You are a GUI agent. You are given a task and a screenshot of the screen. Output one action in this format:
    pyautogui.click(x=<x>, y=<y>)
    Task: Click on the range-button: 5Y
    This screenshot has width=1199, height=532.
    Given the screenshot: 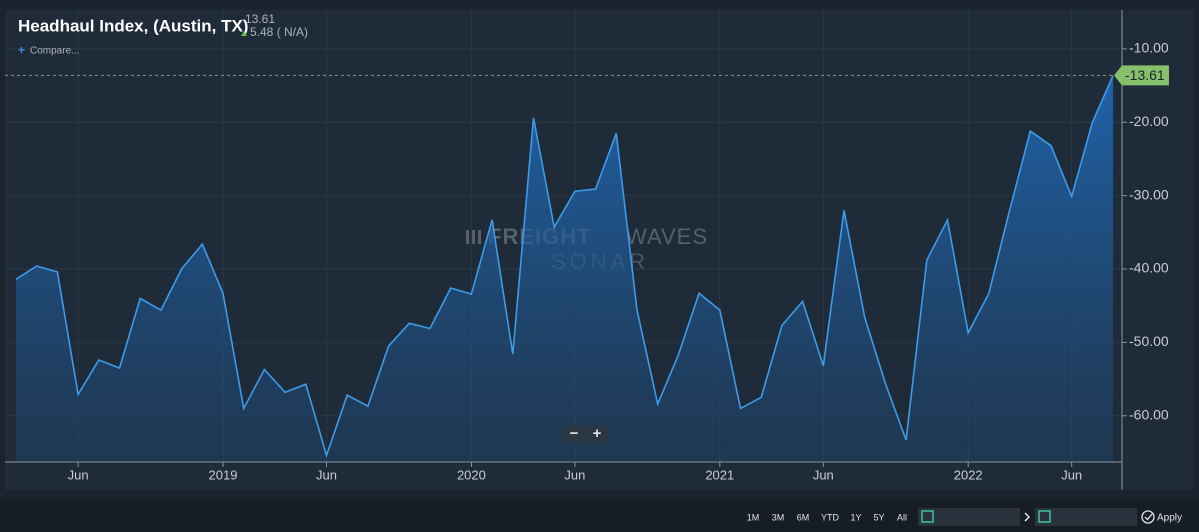 What is the action you would take?
    pyautogui.click(x=878, y=517)
    